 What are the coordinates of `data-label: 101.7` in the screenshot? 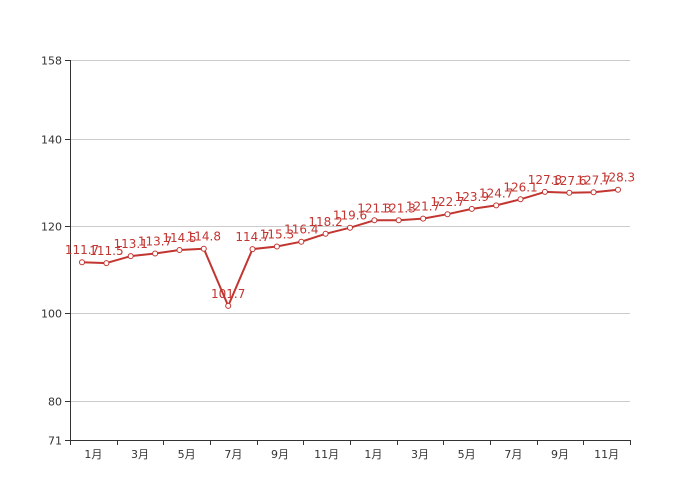 It's located at (228, 294).